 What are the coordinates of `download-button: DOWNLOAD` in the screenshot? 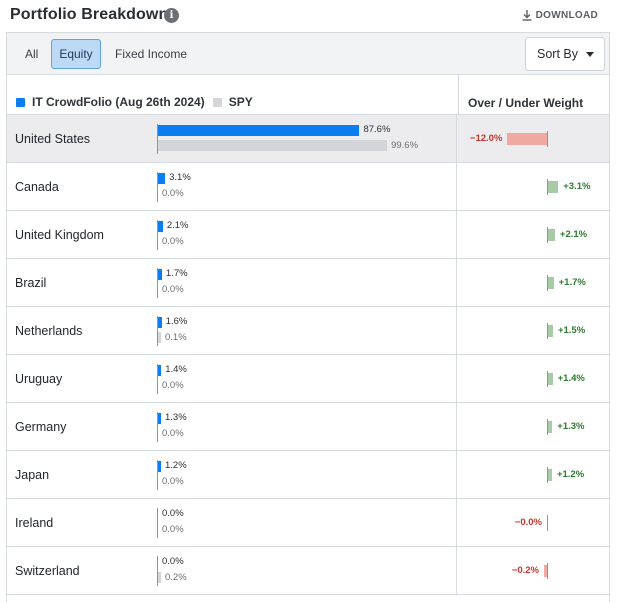 It's located at (560, 15).